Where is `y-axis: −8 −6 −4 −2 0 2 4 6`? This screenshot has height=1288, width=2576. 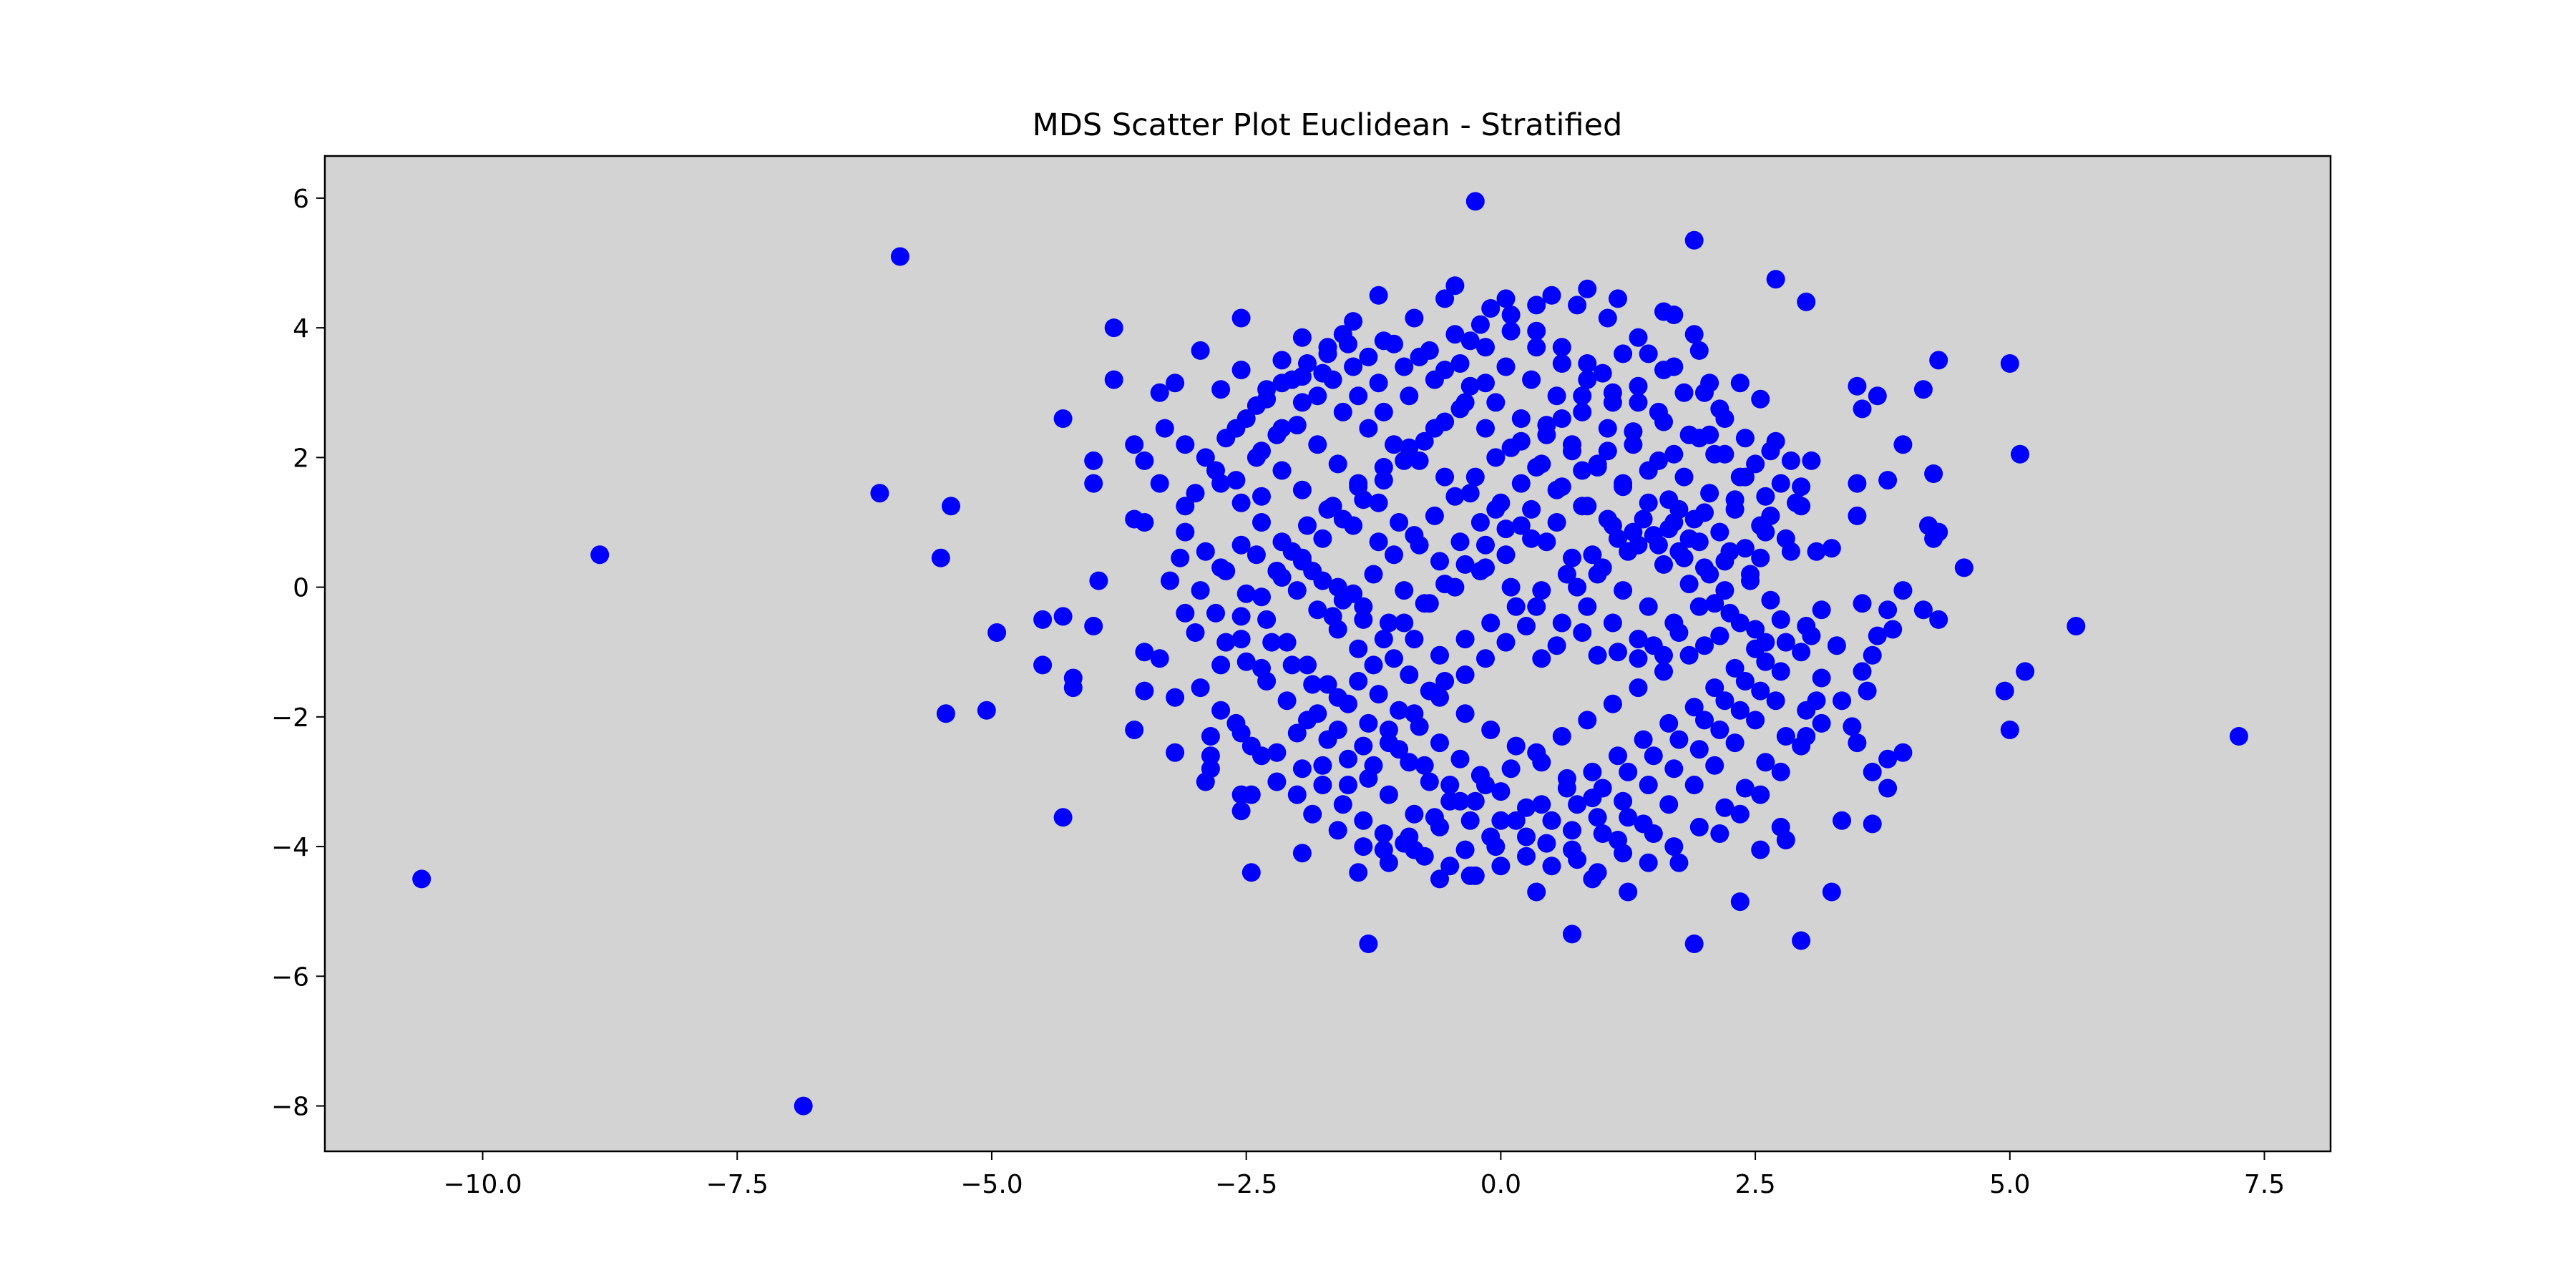
y-axis: −8 −6 −4 −2 0 2 4 6 is located at coordinates (298, 653).